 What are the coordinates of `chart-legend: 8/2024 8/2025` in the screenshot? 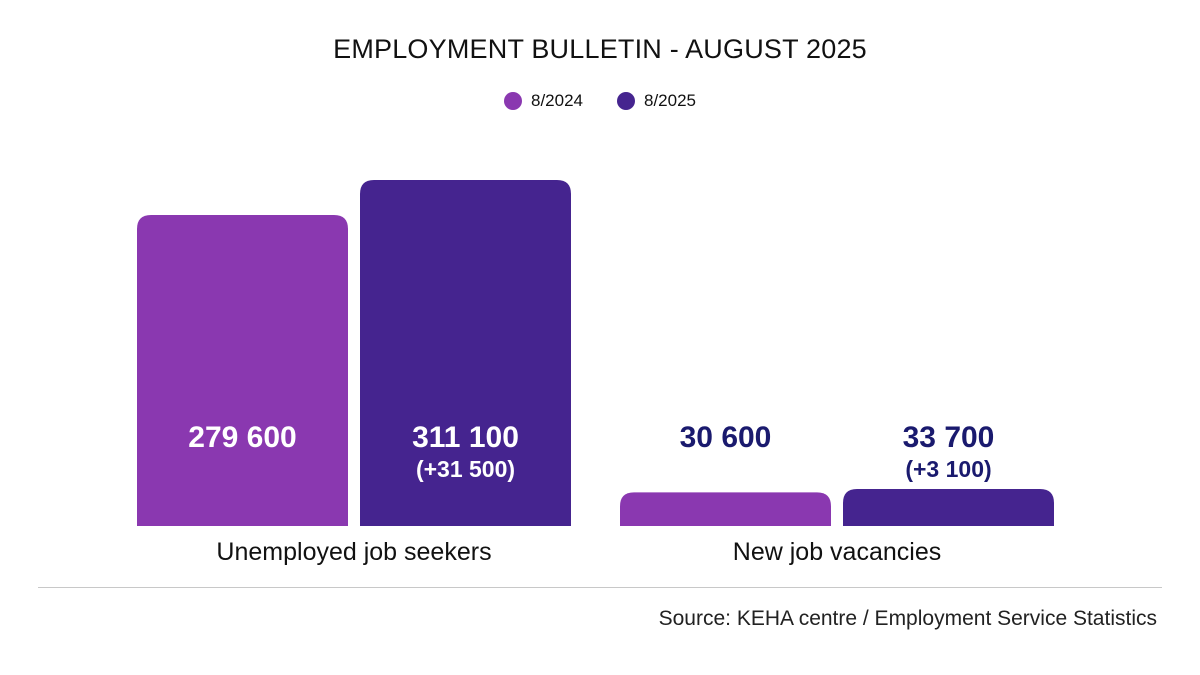 It's located at (600, 101).